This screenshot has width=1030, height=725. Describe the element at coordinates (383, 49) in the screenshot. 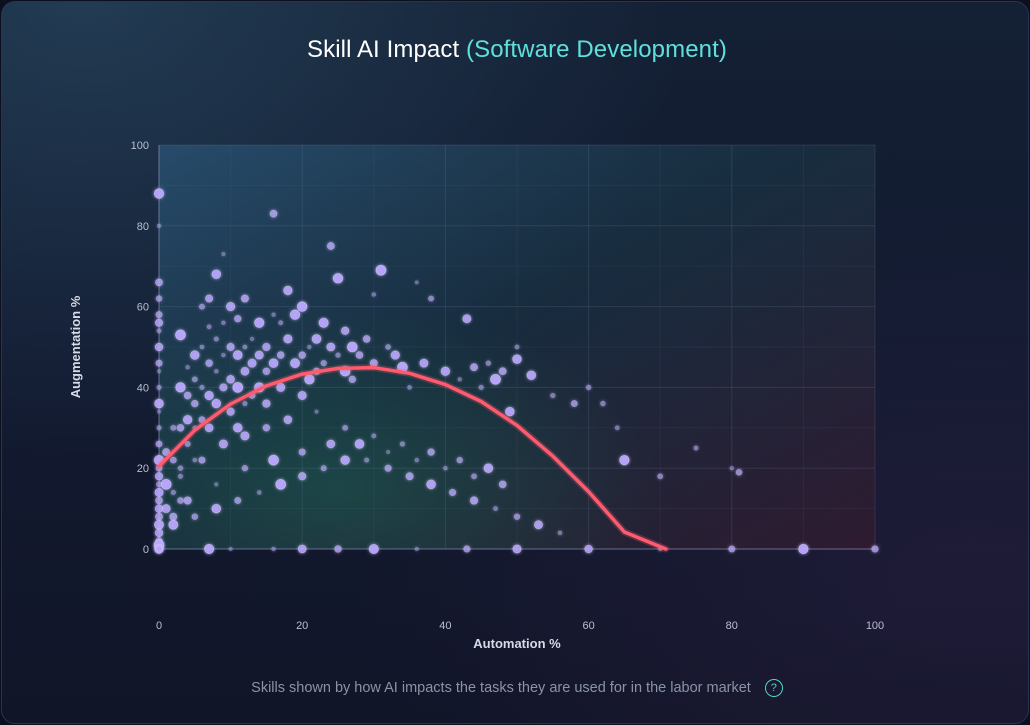

I see `chart-title-main: Skill AI Impact` at that location.